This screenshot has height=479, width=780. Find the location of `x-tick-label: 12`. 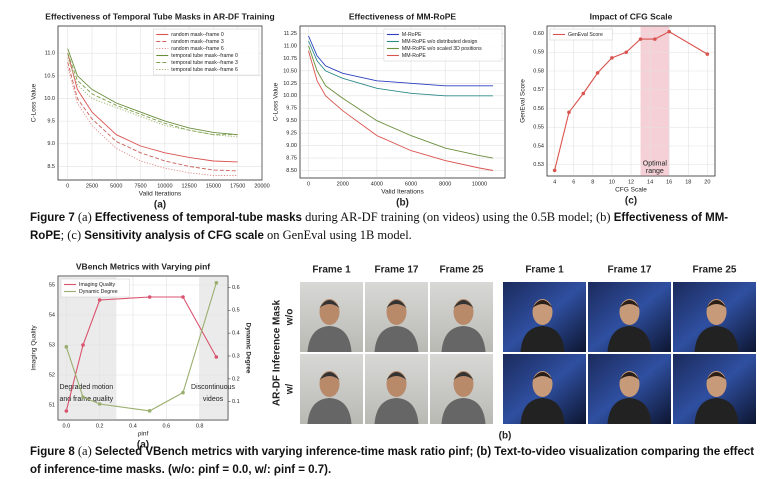

x-tick-label: 12 is located at coordinates (631, 182).